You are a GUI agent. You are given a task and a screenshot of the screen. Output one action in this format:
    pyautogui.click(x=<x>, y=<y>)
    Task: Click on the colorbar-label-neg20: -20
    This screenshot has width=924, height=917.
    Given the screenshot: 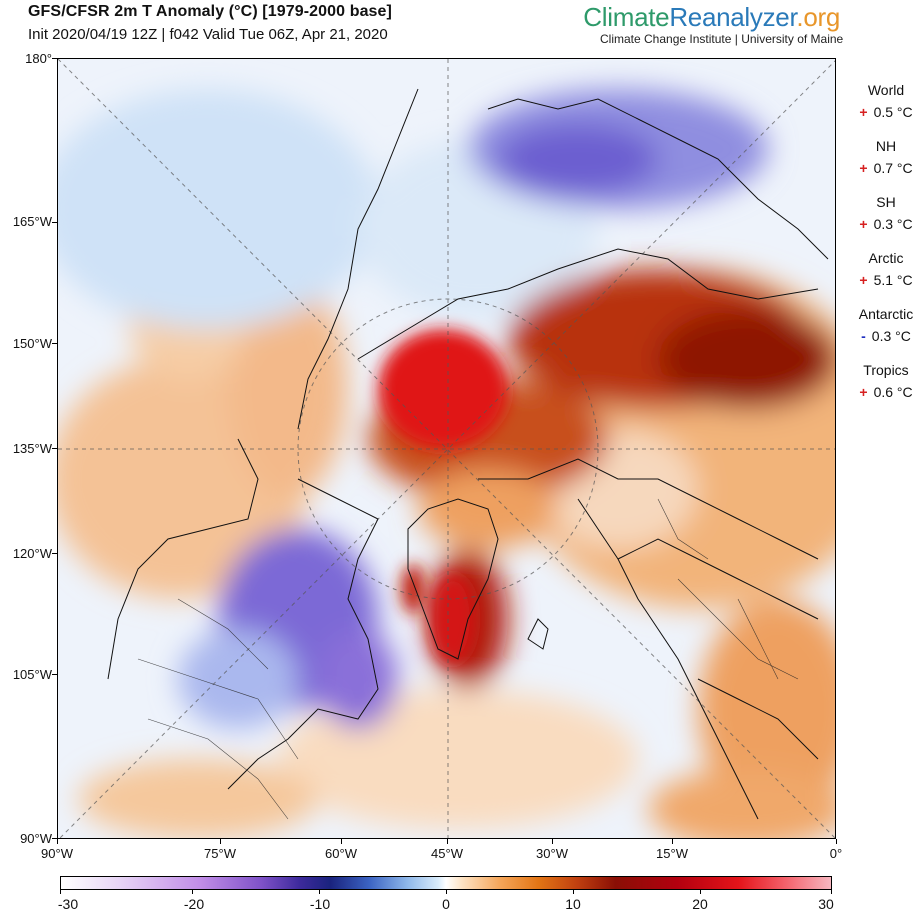 What is the action you would take?
    pyautogui.click(x=194, y=904)
    